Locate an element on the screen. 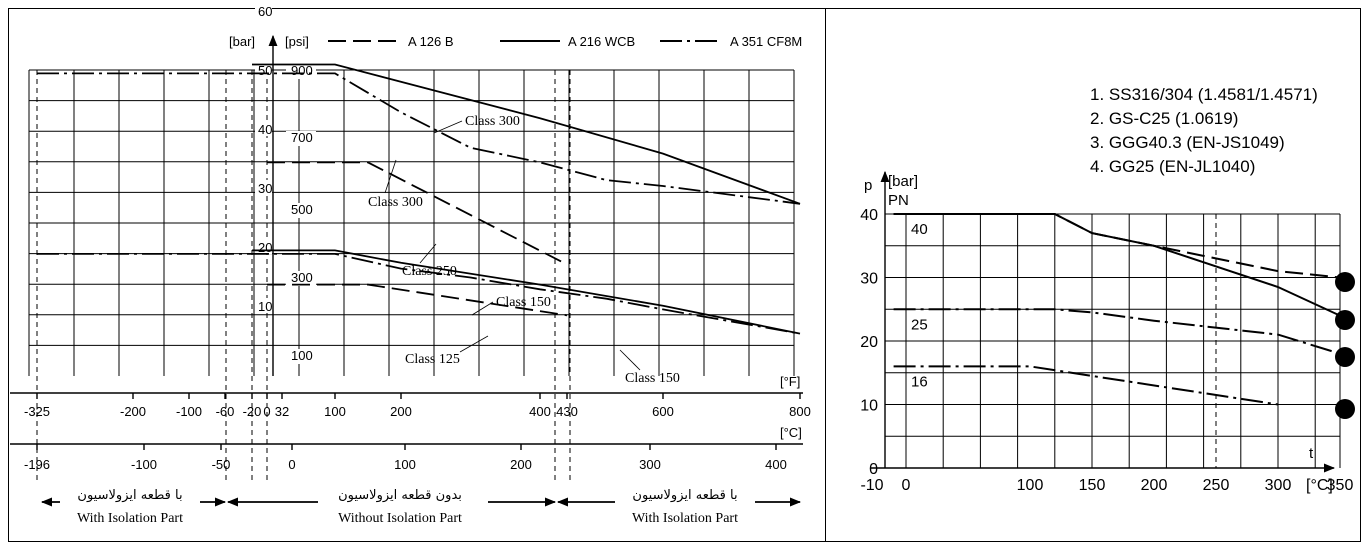  f-tick: 430 is located at coordinates (567, 411).